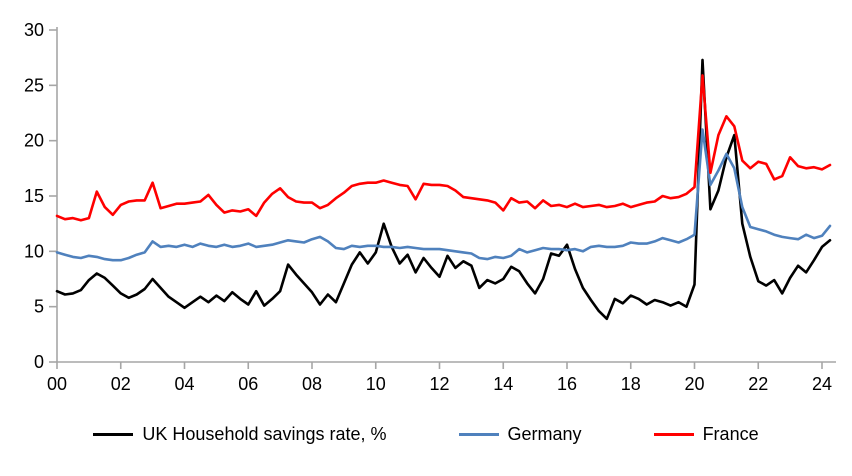 The height and width of the screenshot is (476, 852). What do you see at coordinates (39, 307) in the screenshot?
I see `svg-text: 5` at bounding box center [39, 307].